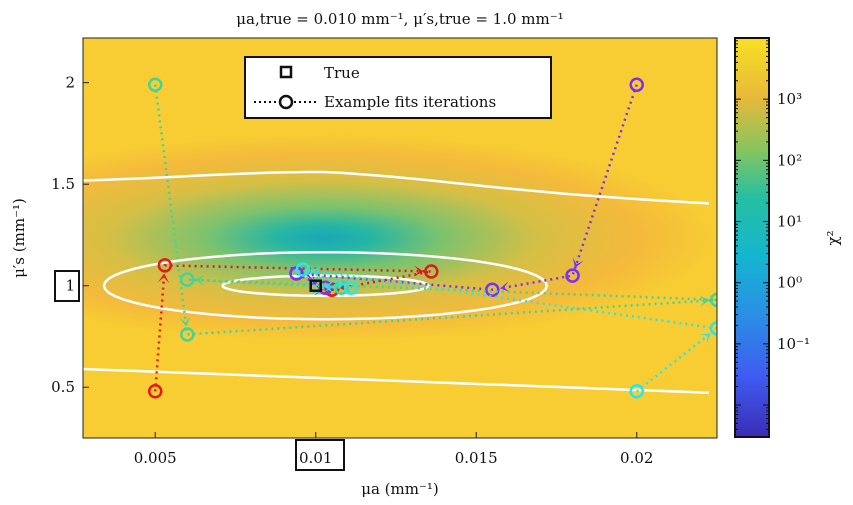 The height and width of the screenshot is (505, 853). Describe the element at coordinates (789, 222) in the screenshot. I see `colorbar-tick-label: 10¹` at that location.